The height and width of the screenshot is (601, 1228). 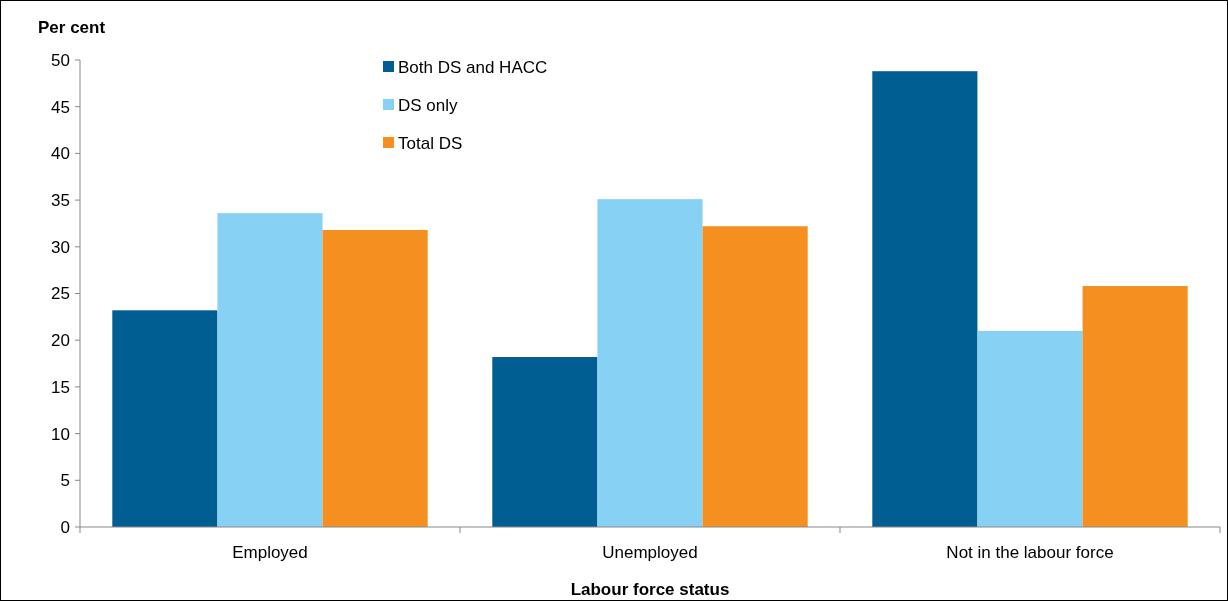 I want to click on y-tick-label: 20, so click(x=60, y=341).